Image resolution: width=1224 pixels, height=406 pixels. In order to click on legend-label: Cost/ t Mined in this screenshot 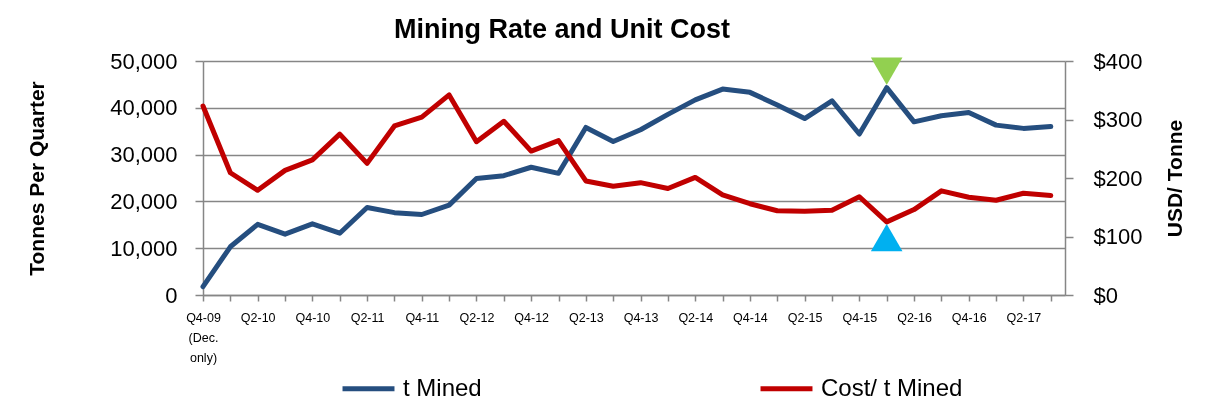, I will do `click(892, 387)`.